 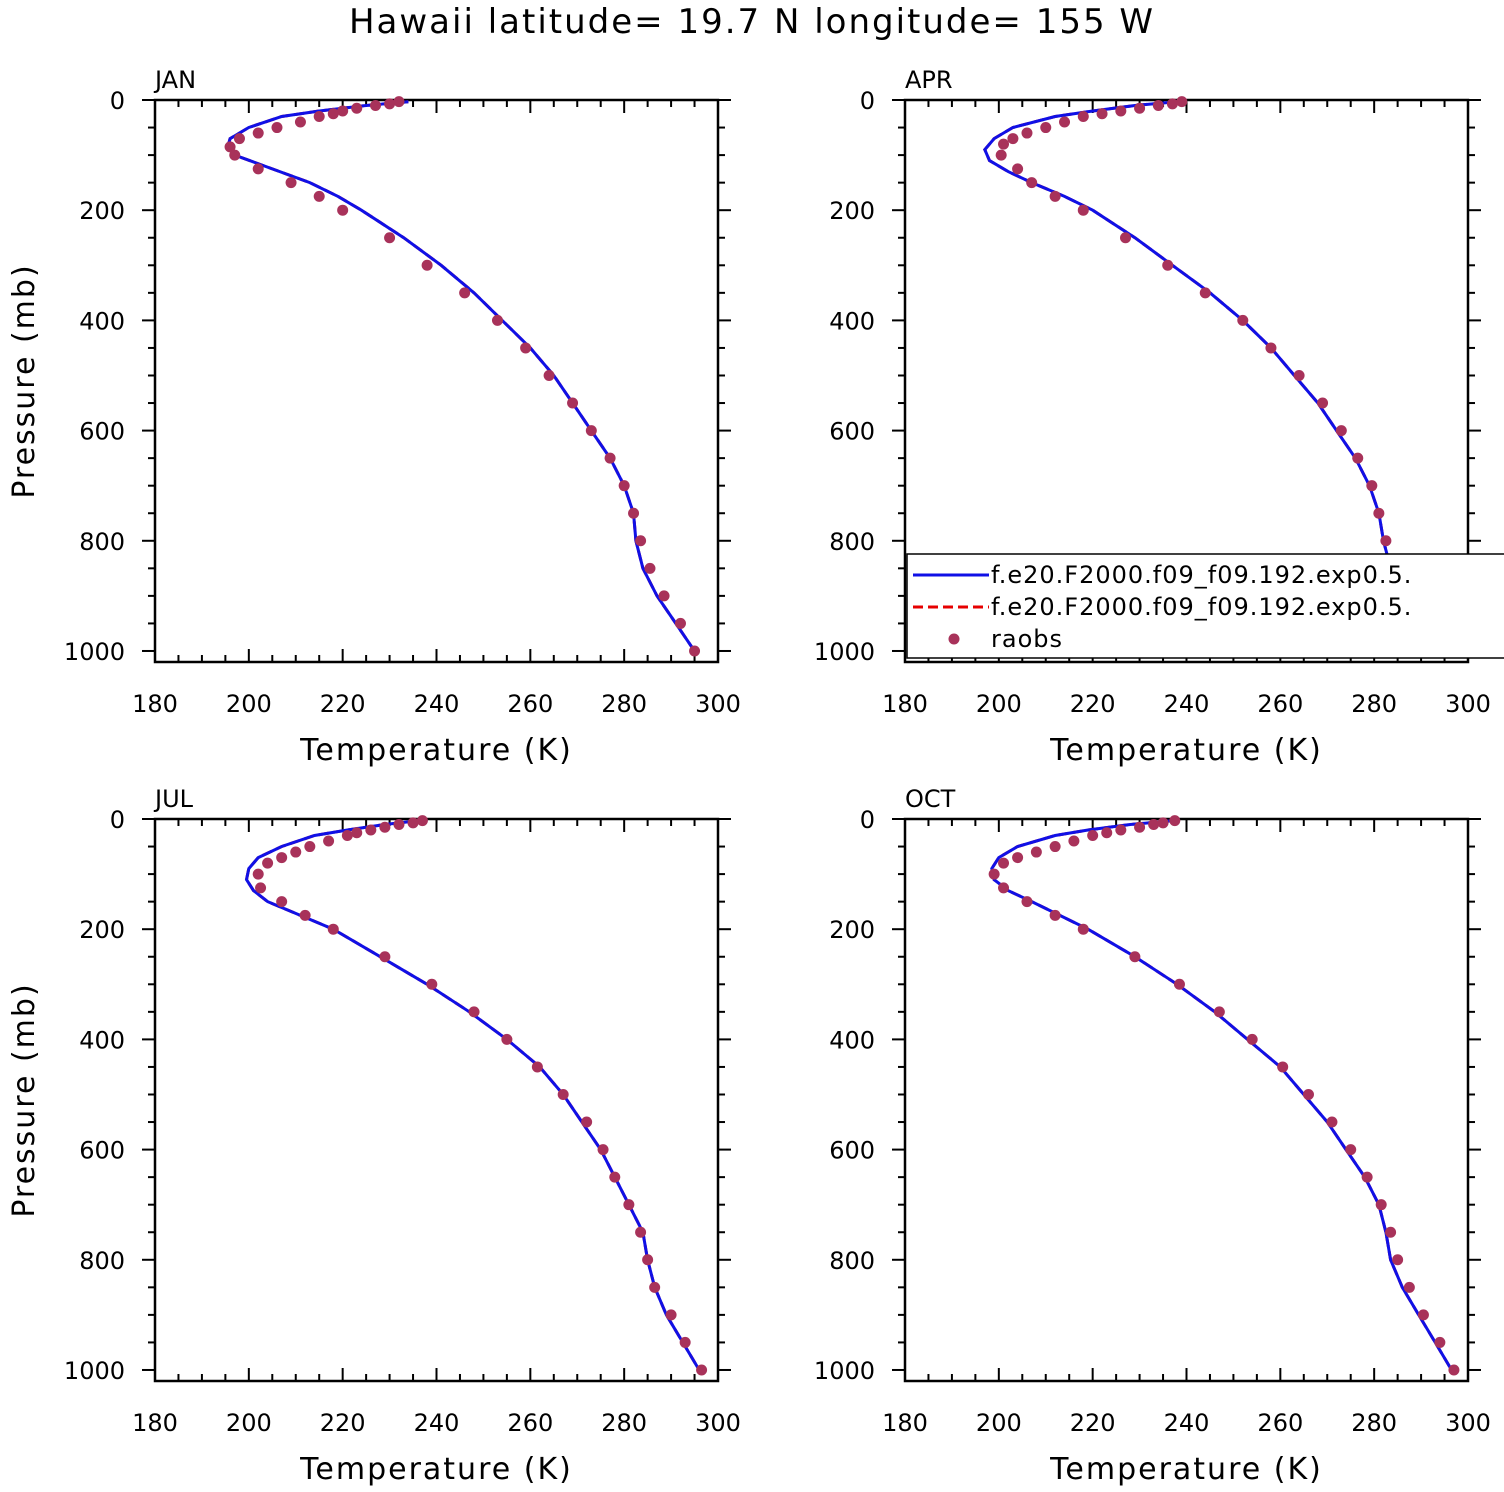 I want to click on x-tick-label: 180, so click(x=155, y=1423).